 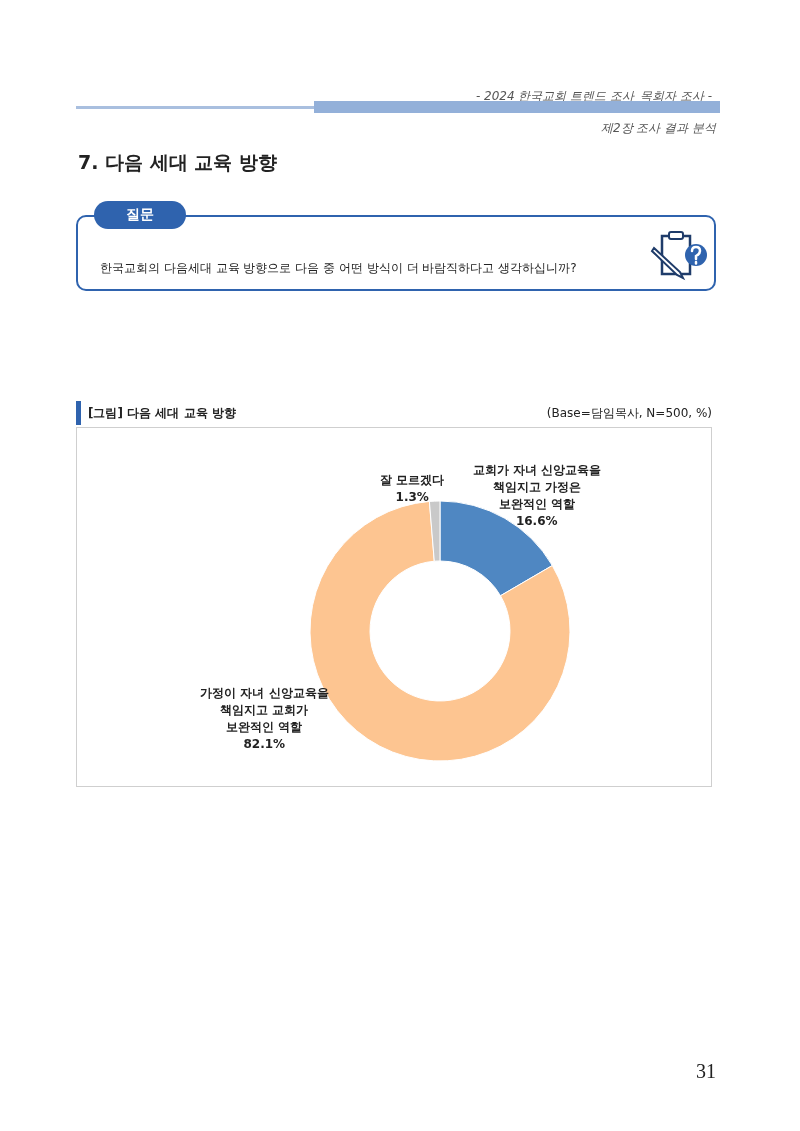 I want to click on slice-label: 가정이 자녀 신앙교육을 책임지고 교회가 보완적인 역할, so click(x=264, y=710).